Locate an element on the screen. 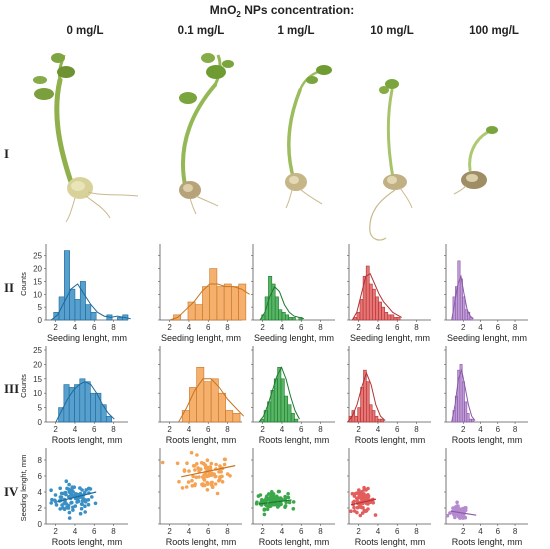 The width and height of the screenshot is (550, 549). y-tick-label: 10 is located at coordinates (37, 294).